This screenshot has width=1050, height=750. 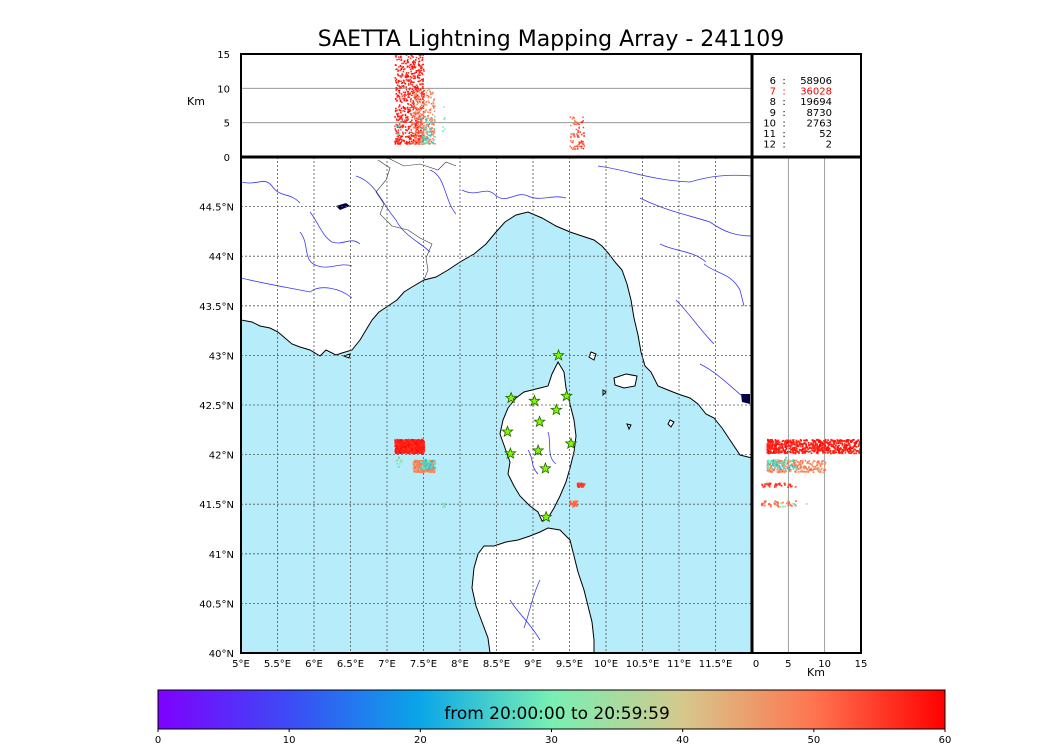 I want to click on station-count-stations: 6, so click(x=773, y=81).